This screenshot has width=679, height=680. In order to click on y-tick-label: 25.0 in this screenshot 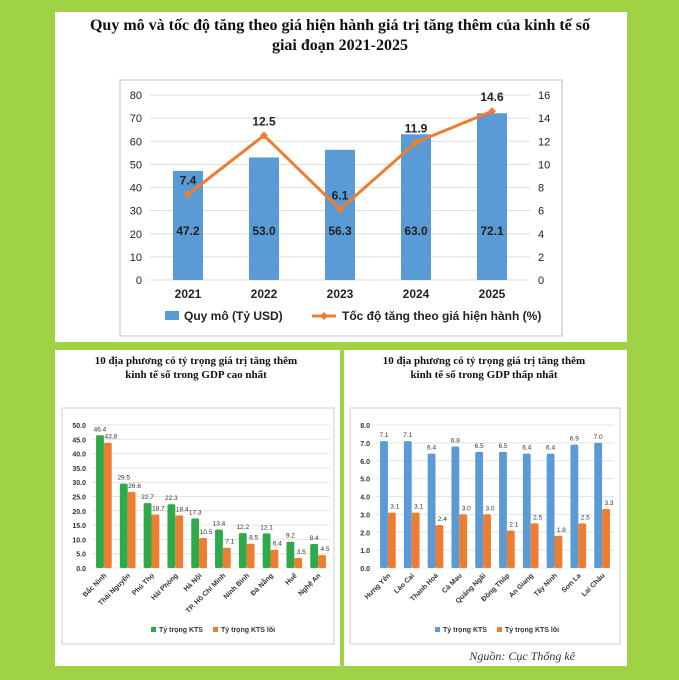, I will do `click(79, 498)`.